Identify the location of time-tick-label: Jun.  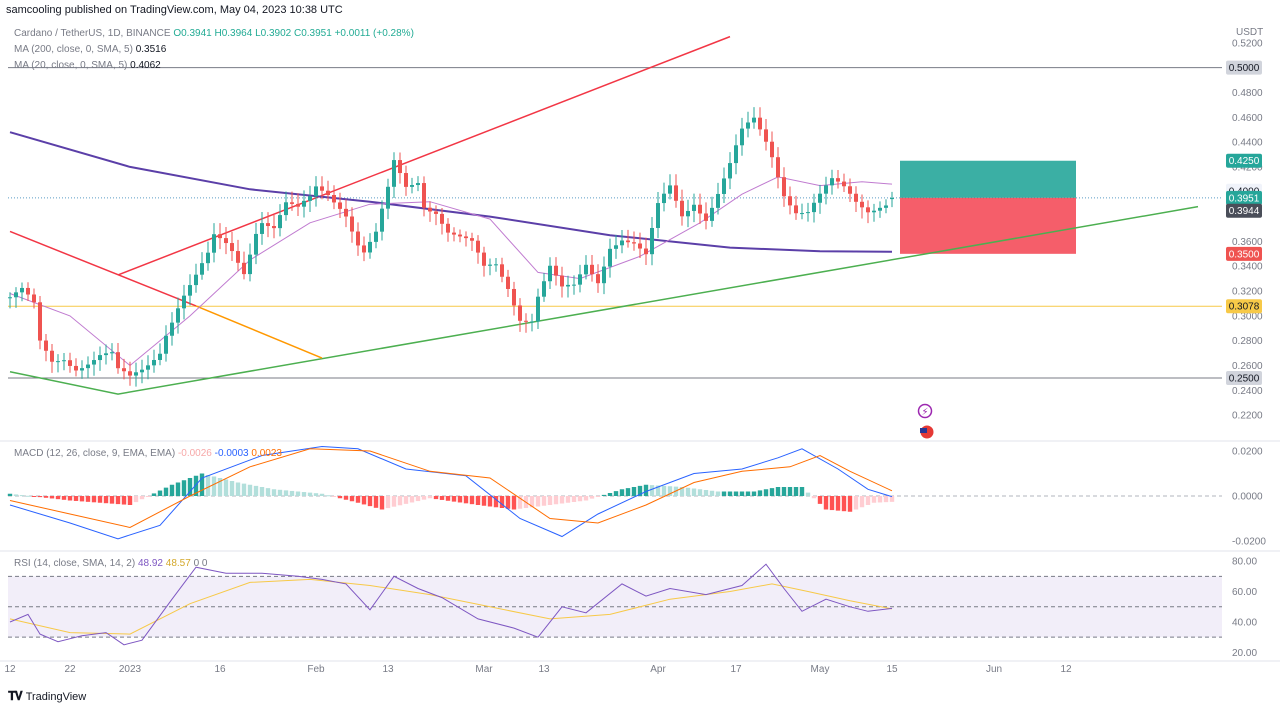
(994, 669).